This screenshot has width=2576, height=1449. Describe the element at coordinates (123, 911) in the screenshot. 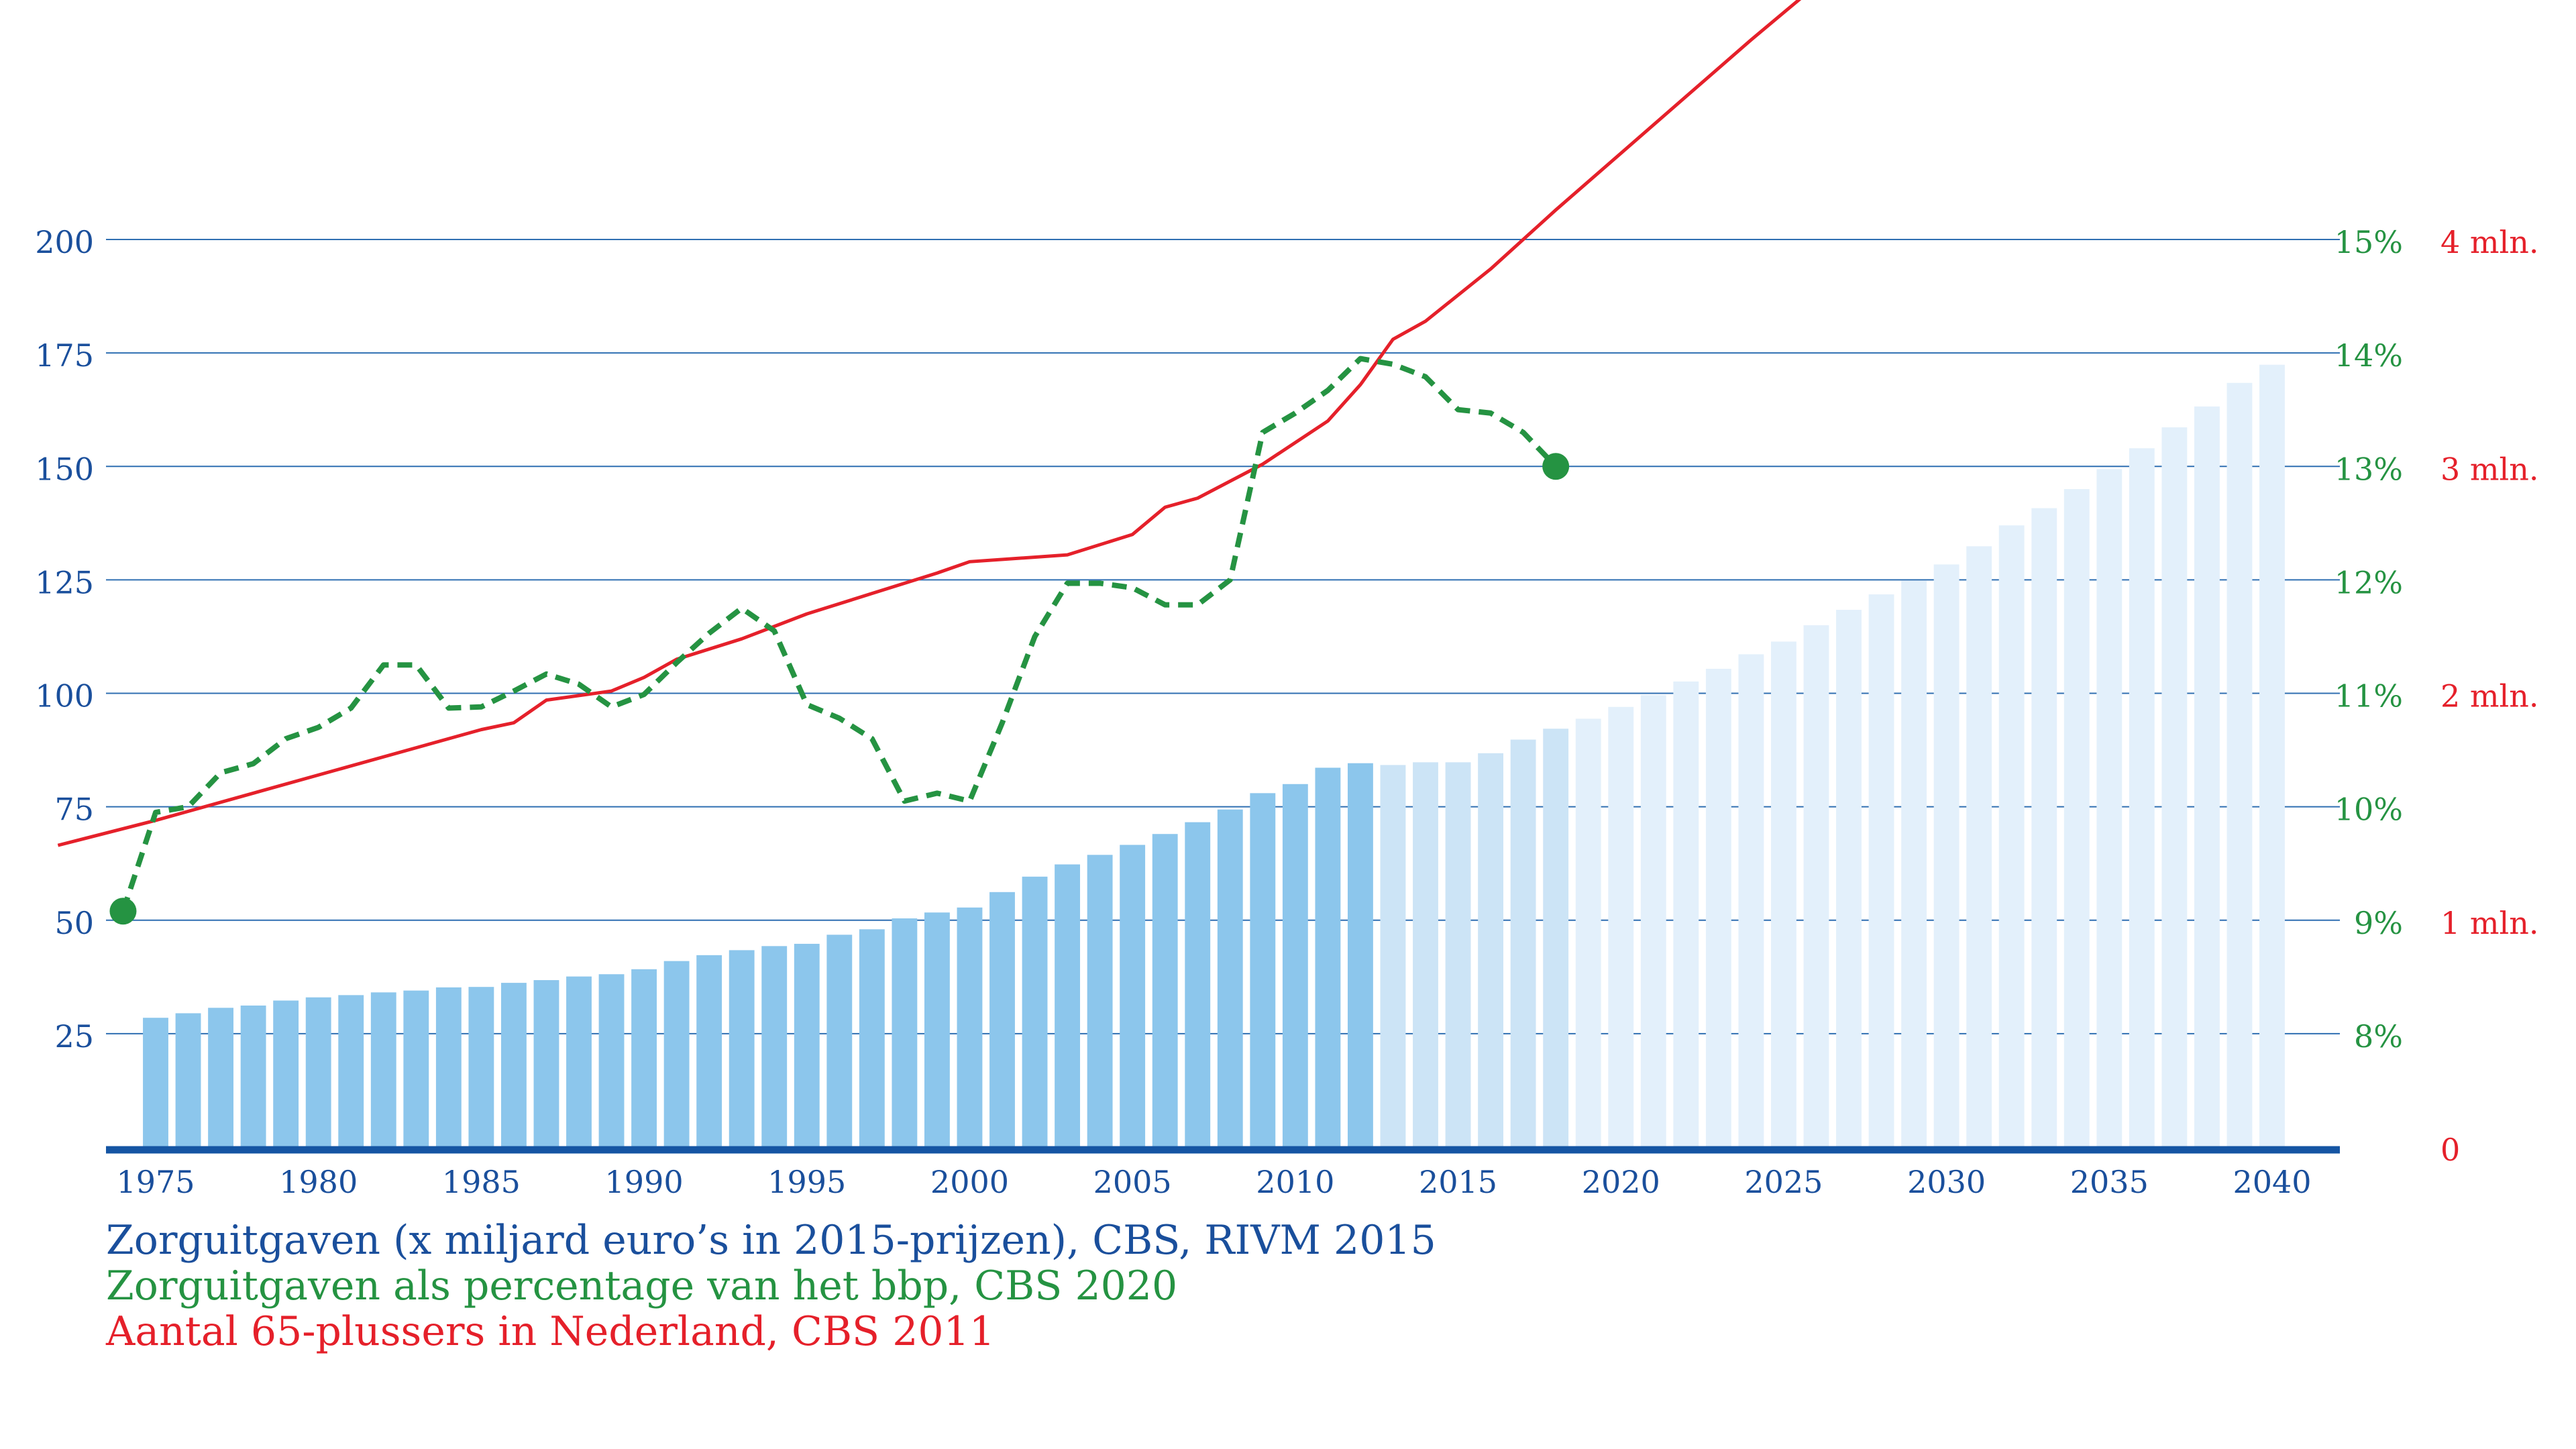

I see `bbp-endpoint-marker` at that location.